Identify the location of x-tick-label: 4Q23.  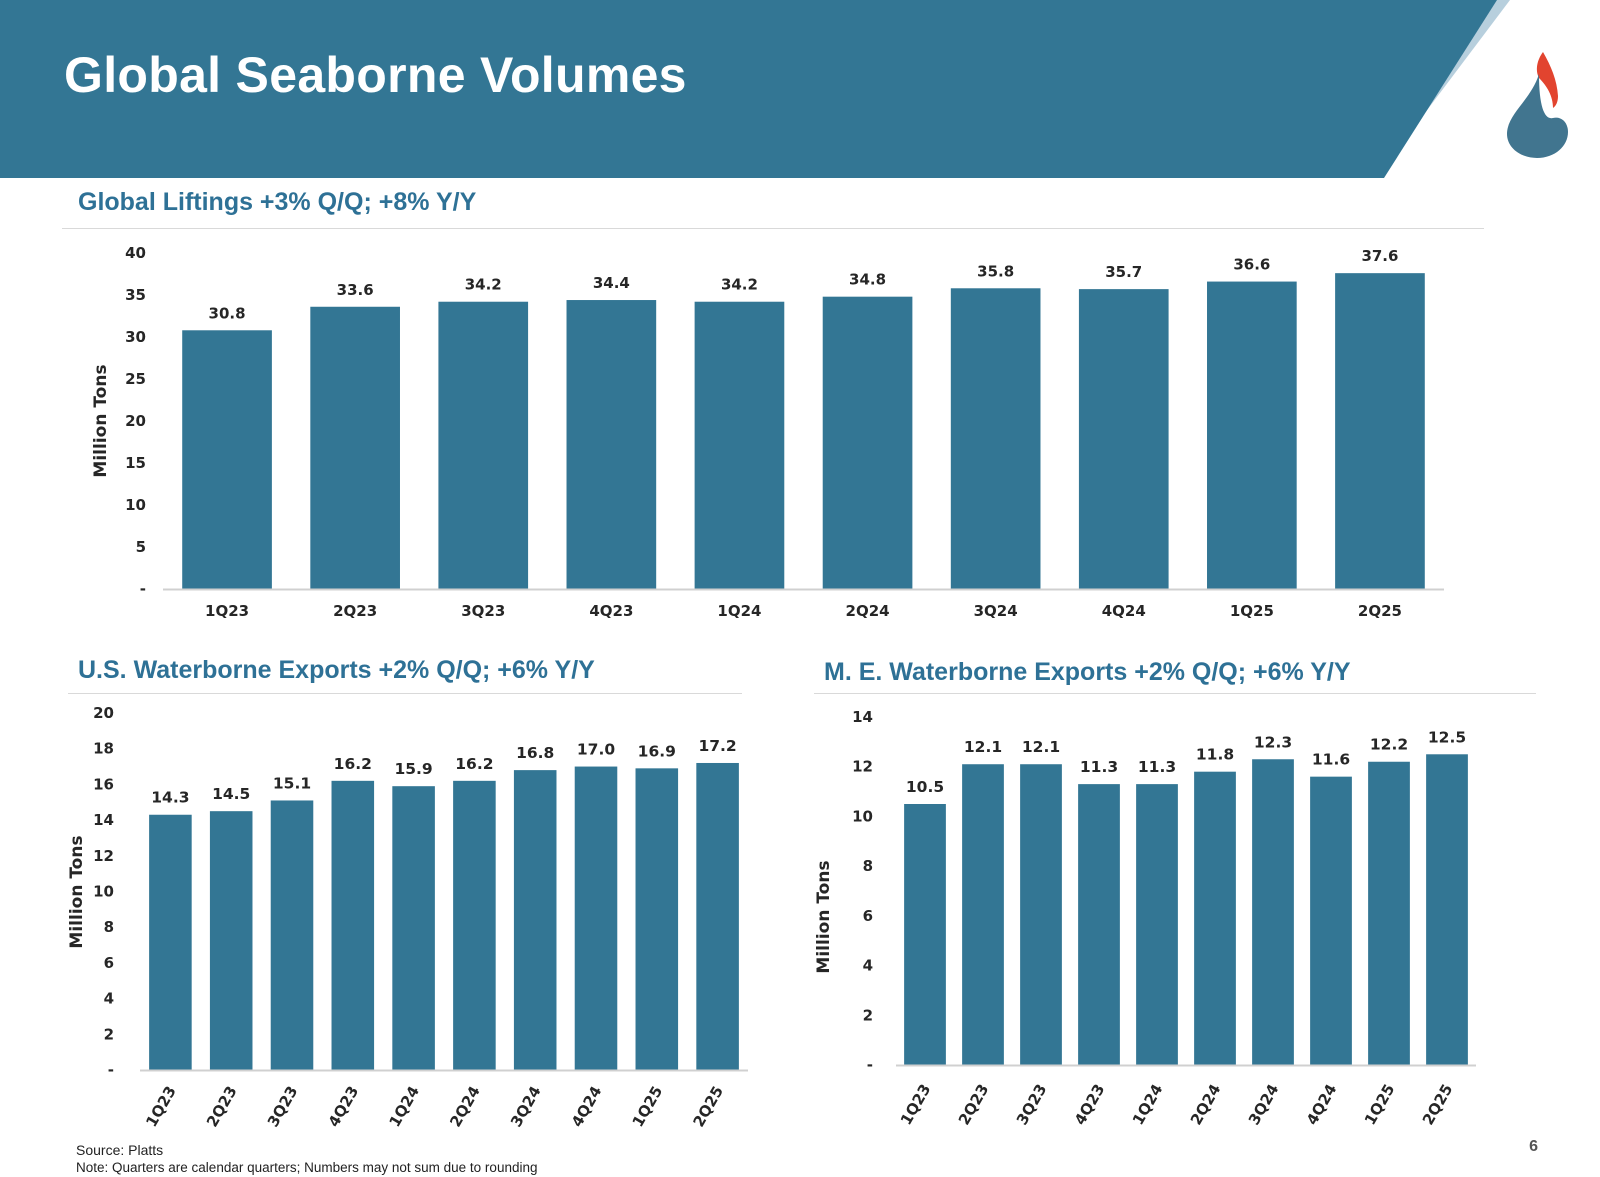
(611, 611).